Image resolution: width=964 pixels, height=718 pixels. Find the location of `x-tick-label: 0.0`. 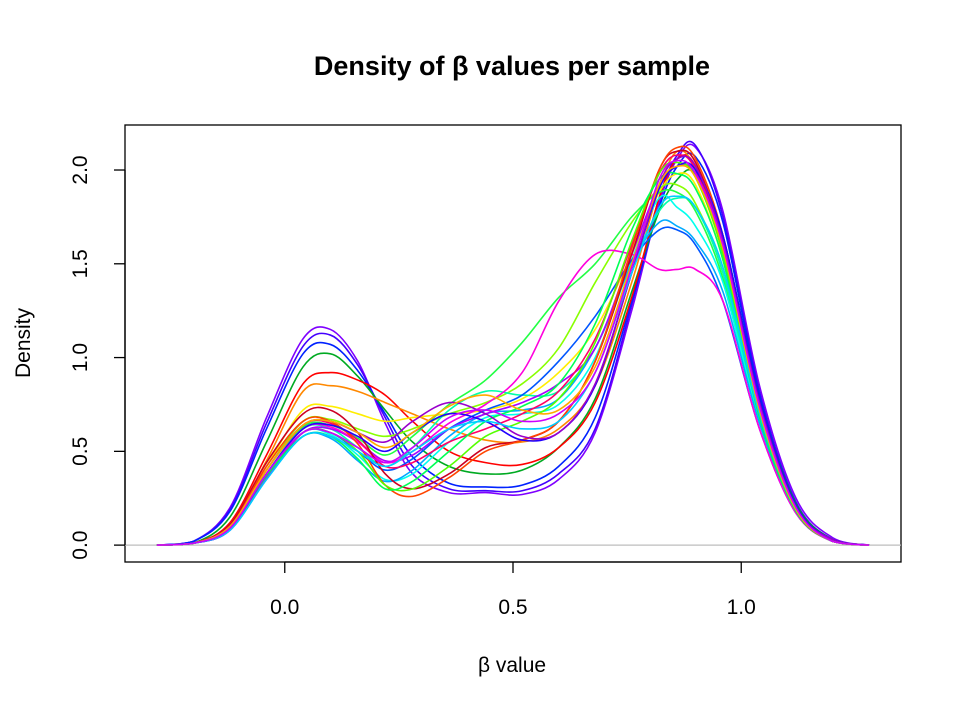

x-tick-label: 0.0 is located at coordinates (284, 607).